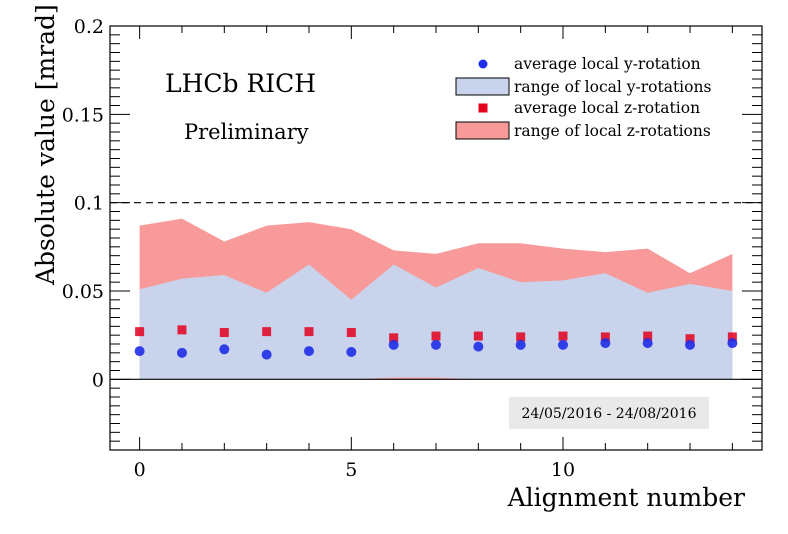 This screenshot has width=788, height=534. I want to click on legend-label-average-local-y-rotation: average local y-rotation, so click(607, 64).